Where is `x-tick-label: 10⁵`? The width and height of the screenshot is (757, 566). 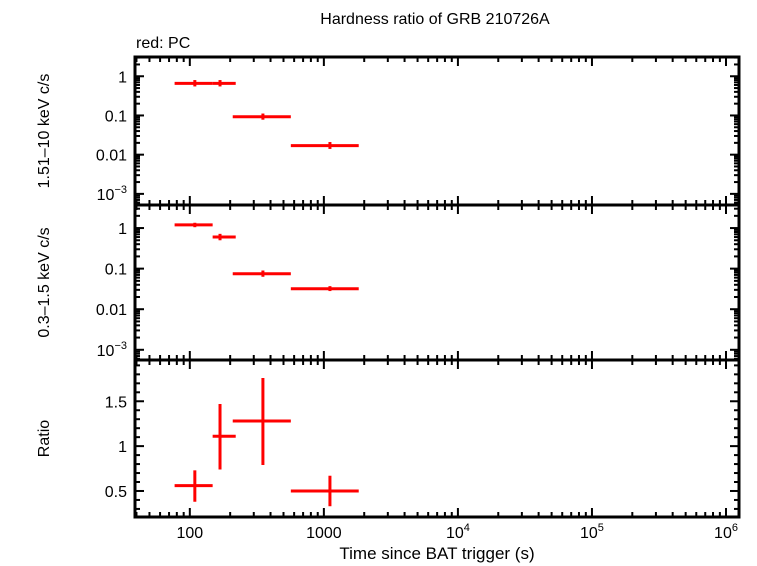
x-tick-label: 10⁵ is located at coordinates (592, 532).